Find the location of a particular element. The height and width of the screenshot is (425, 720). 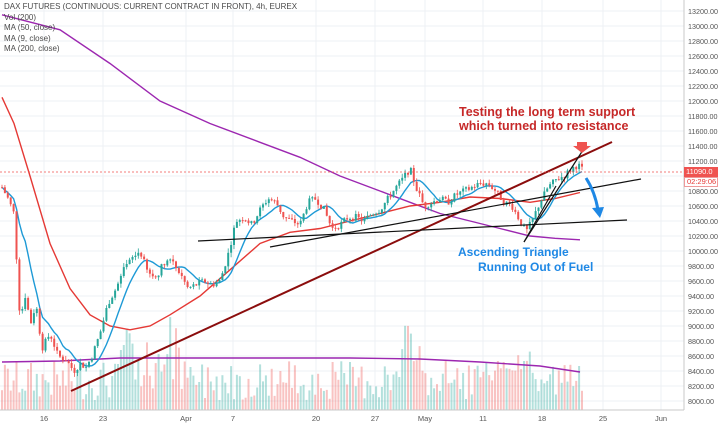

triangle-resistance-line is located at coordinates (455, 213).